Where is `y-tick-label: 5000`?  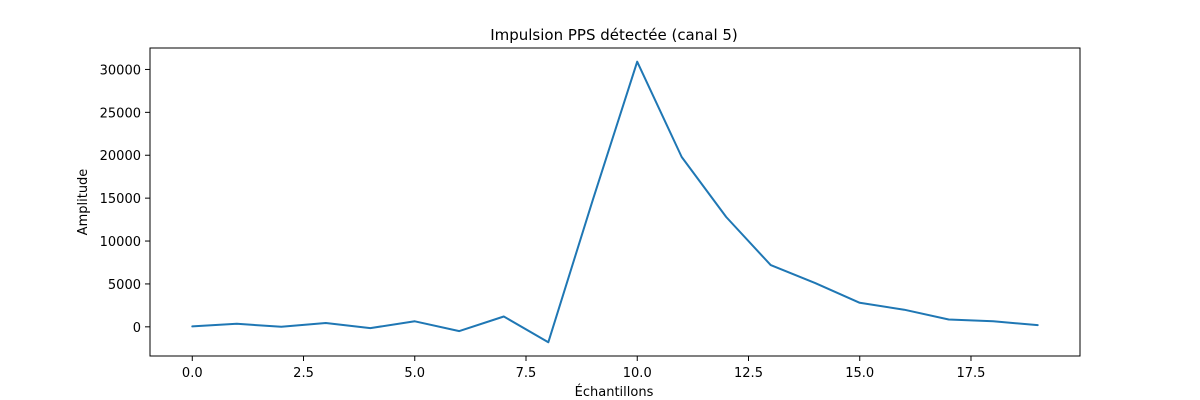 y-tick-label: 5000 is located at coordinates (124, 285).